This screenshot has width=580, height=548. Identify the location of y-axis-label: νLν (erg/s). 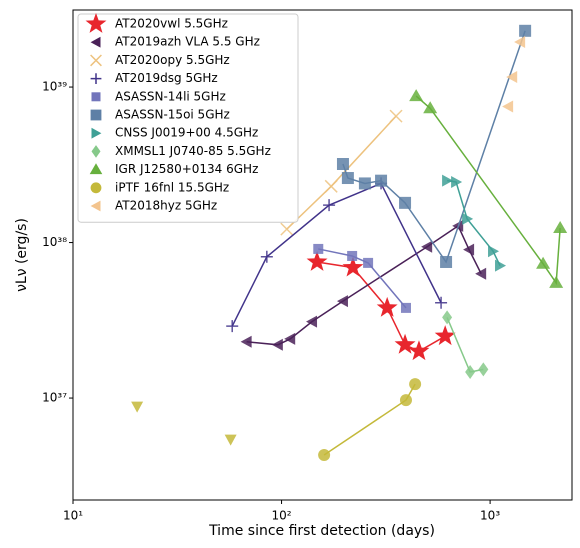
(22, 255).